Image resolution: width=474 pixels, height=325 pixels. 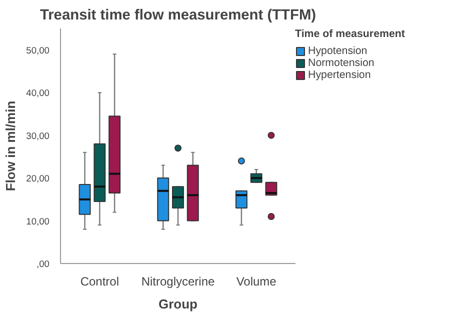 What do you see at coordinates (10, 146) in the screenshot?
I see `y-axis-title: Flow in ml/min` at bounding box center [10, 146].